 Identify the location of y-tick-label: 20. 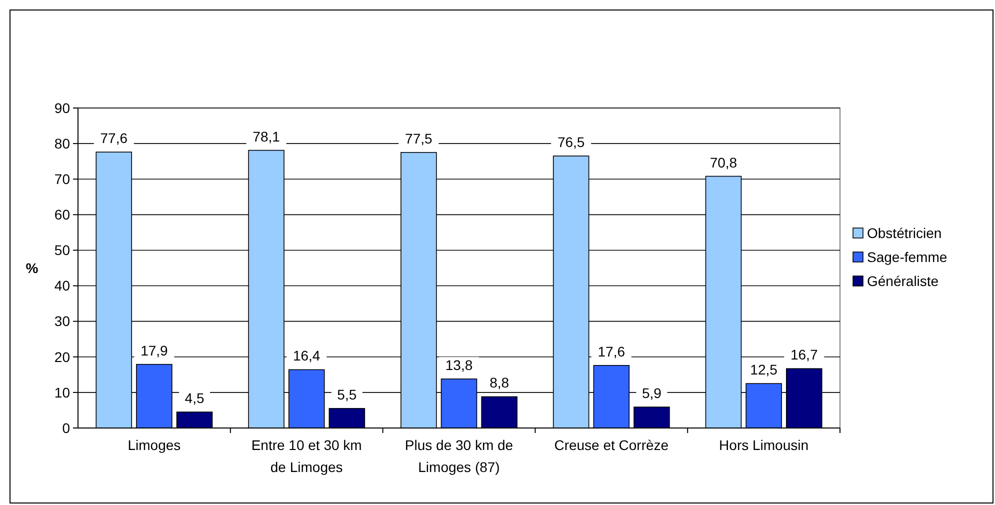
(62, 356).